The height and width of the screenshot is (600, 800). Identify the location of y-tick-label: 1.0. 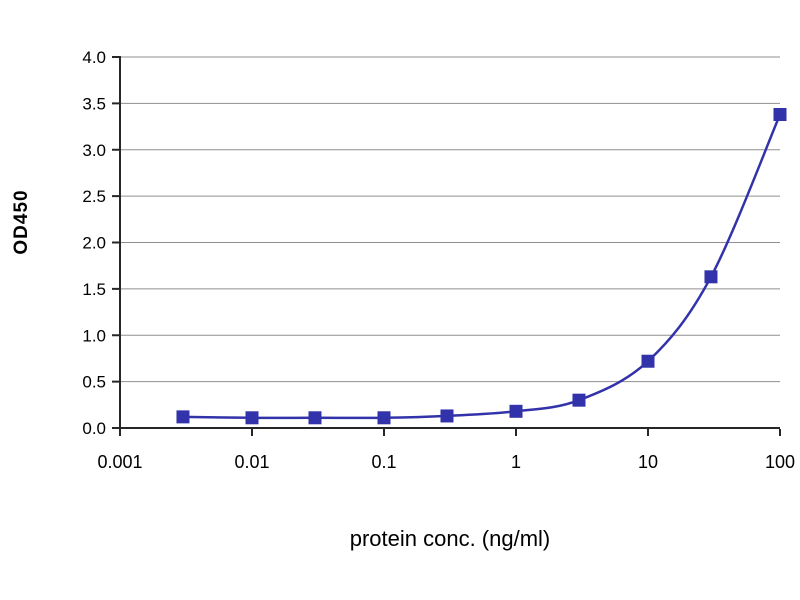
(94, 335).